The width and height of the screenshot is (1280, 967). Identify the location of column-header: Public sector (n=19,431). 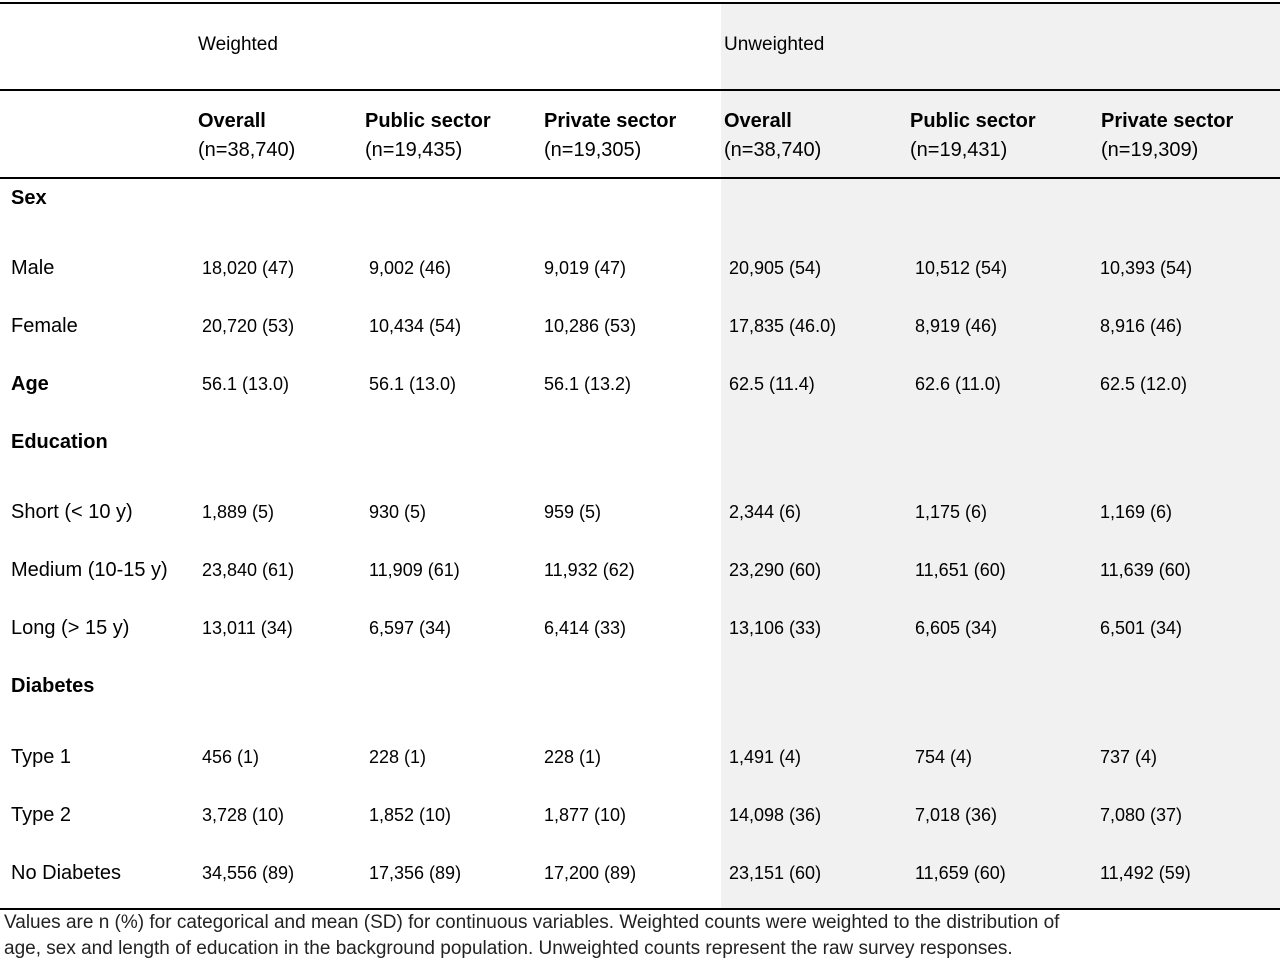
(973, 136).